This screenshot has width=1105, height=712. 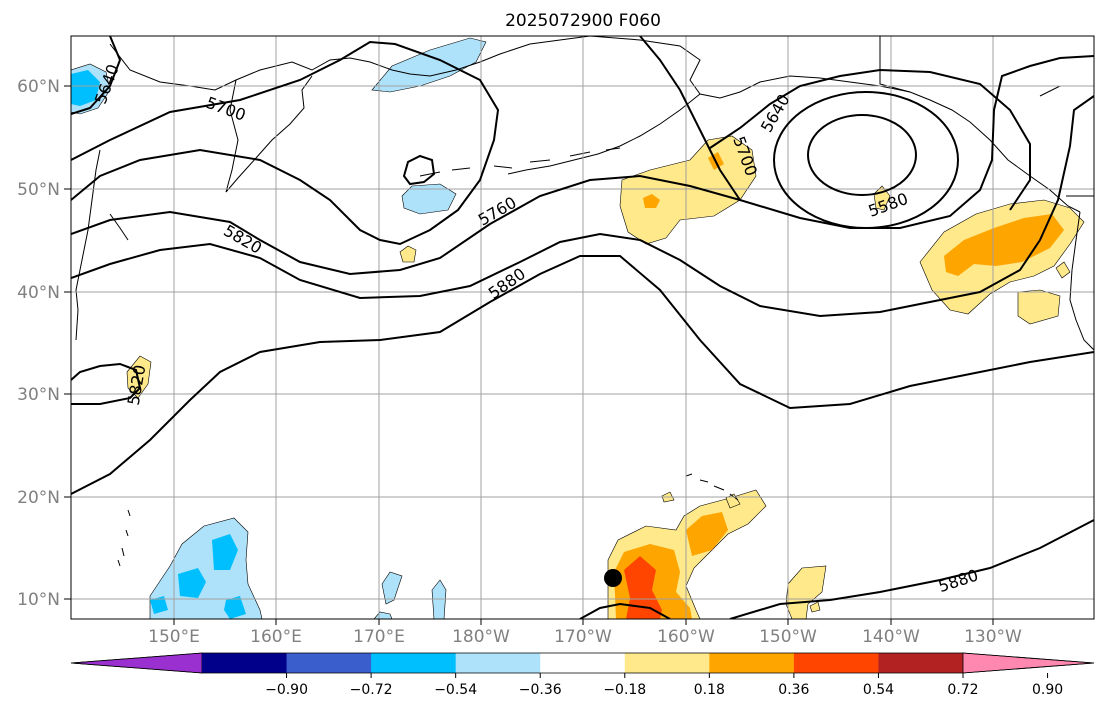 What do you see at coordinates (793, 690) in the screenshot?
I see `colorbar-tick-label: 0.36` at bounding box center [793, 690].